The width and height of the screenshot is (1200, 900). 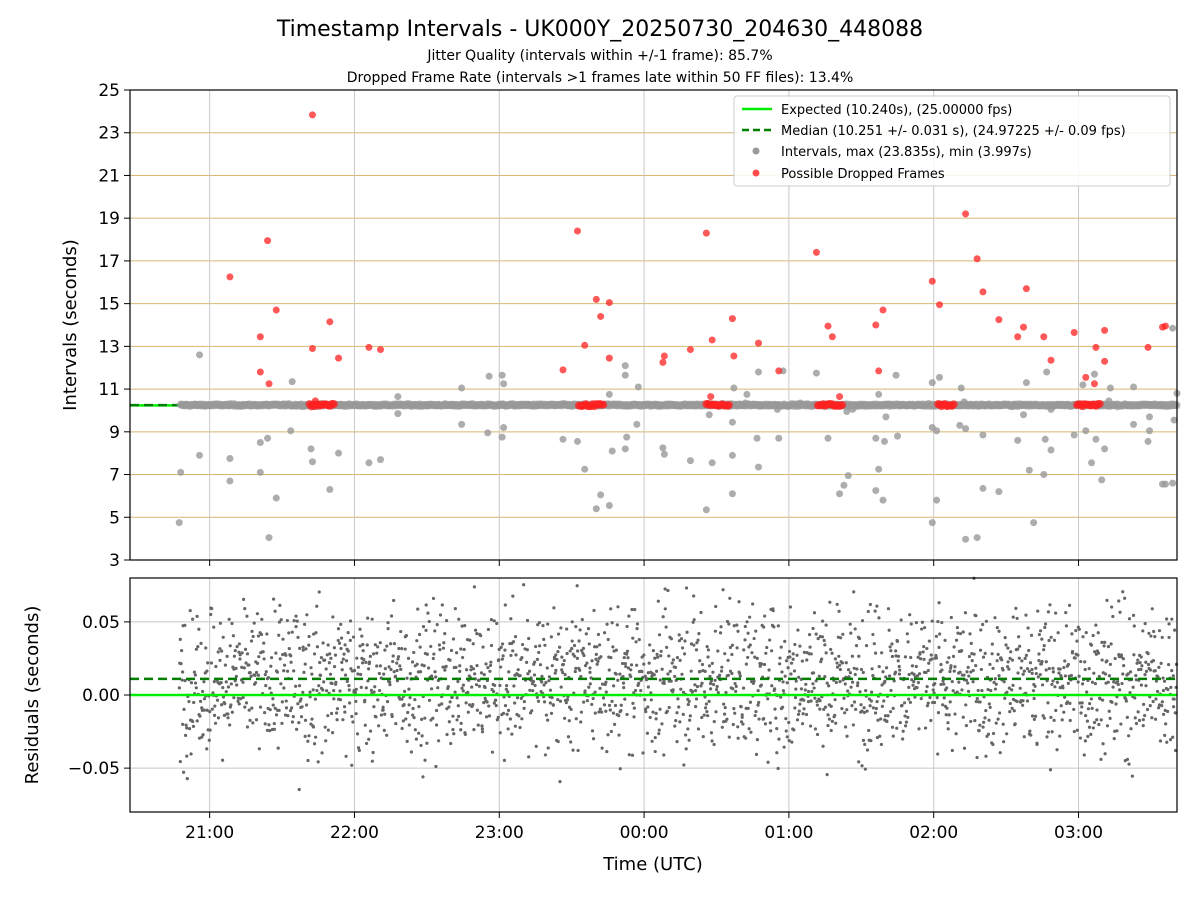 What do you see at coordinates (1044, 337) in the screenshot?
I see `dropped-frame-point` at bounding box center [1044, 337].